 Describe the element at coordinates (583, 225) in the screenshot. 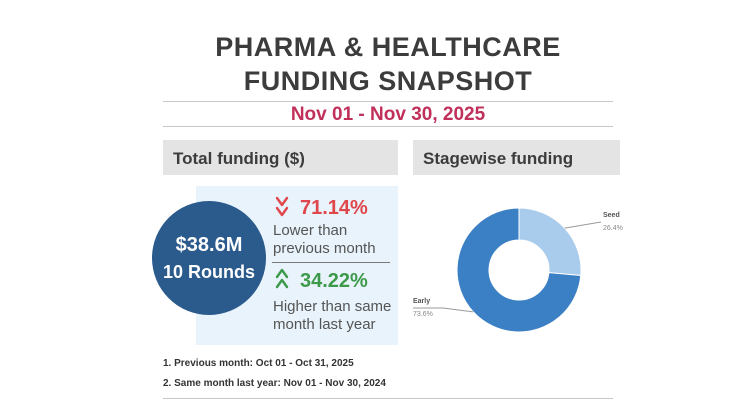

I see `leader-line-seed` at that location.